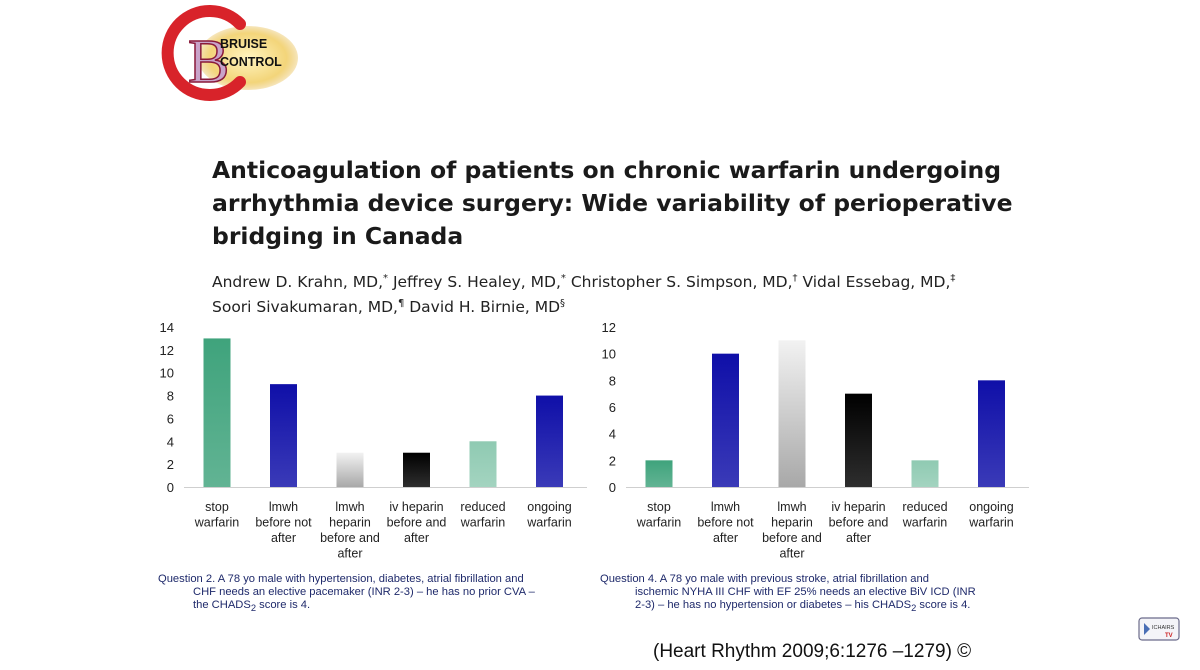 The height and width of the screenshot is (670, 1200). Describe the element at coordinates (222, 605) in the screenshot. I see `caption-text: the CHADS` at that location.